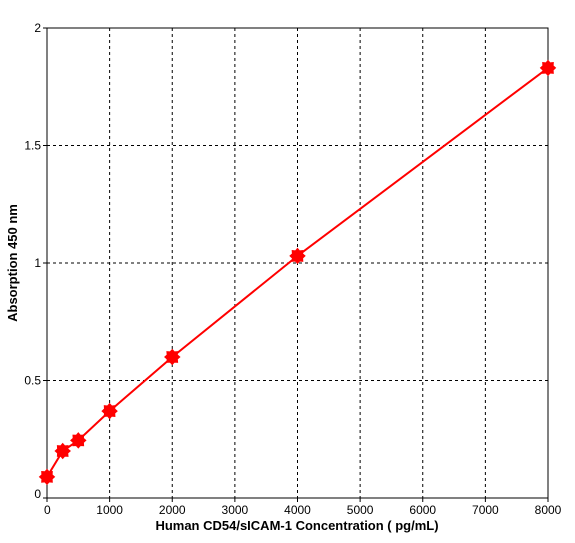 This screenshot has height=543, width=575. I want to click on y-tick-label: 1, so click(37, 263).